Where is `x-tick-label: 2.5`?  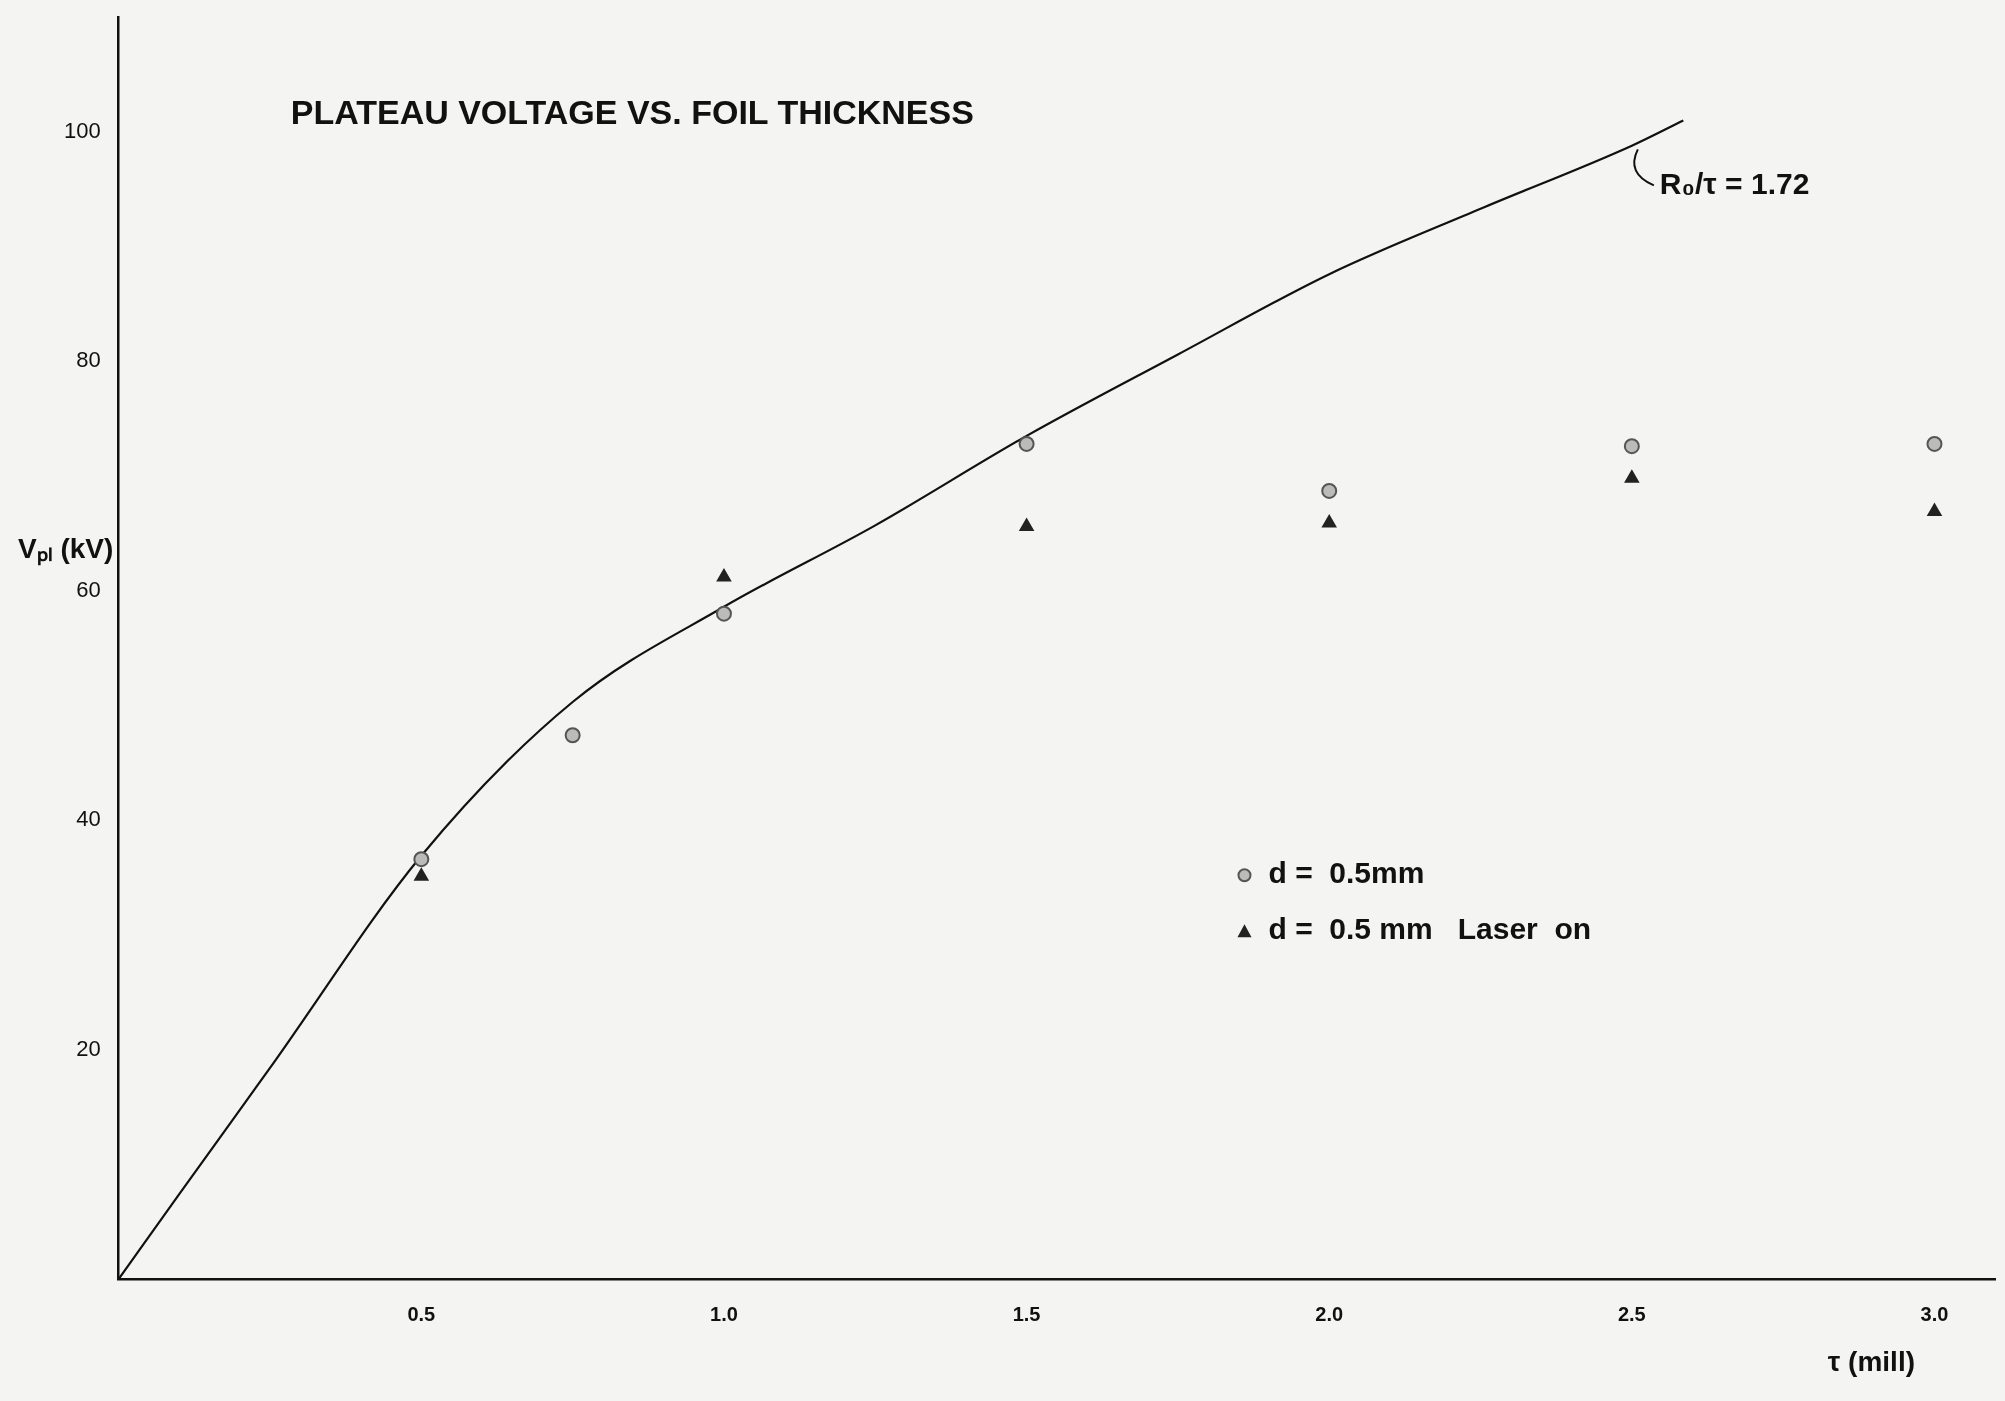 x-tick-label: 2.5 is located at coordinates (1631, 1313).